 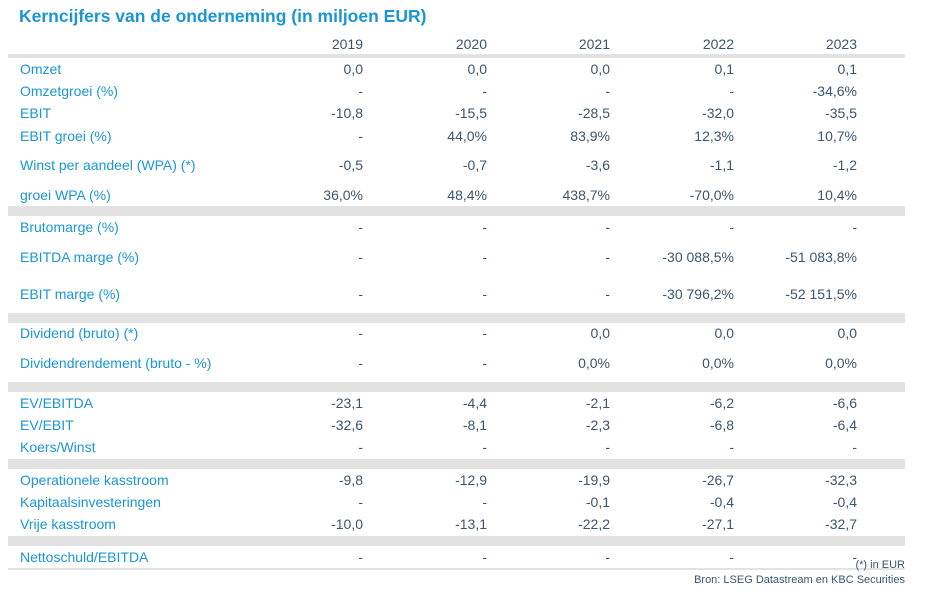 I want to click on cell-value: -0,7, so click(x=474, y=165).